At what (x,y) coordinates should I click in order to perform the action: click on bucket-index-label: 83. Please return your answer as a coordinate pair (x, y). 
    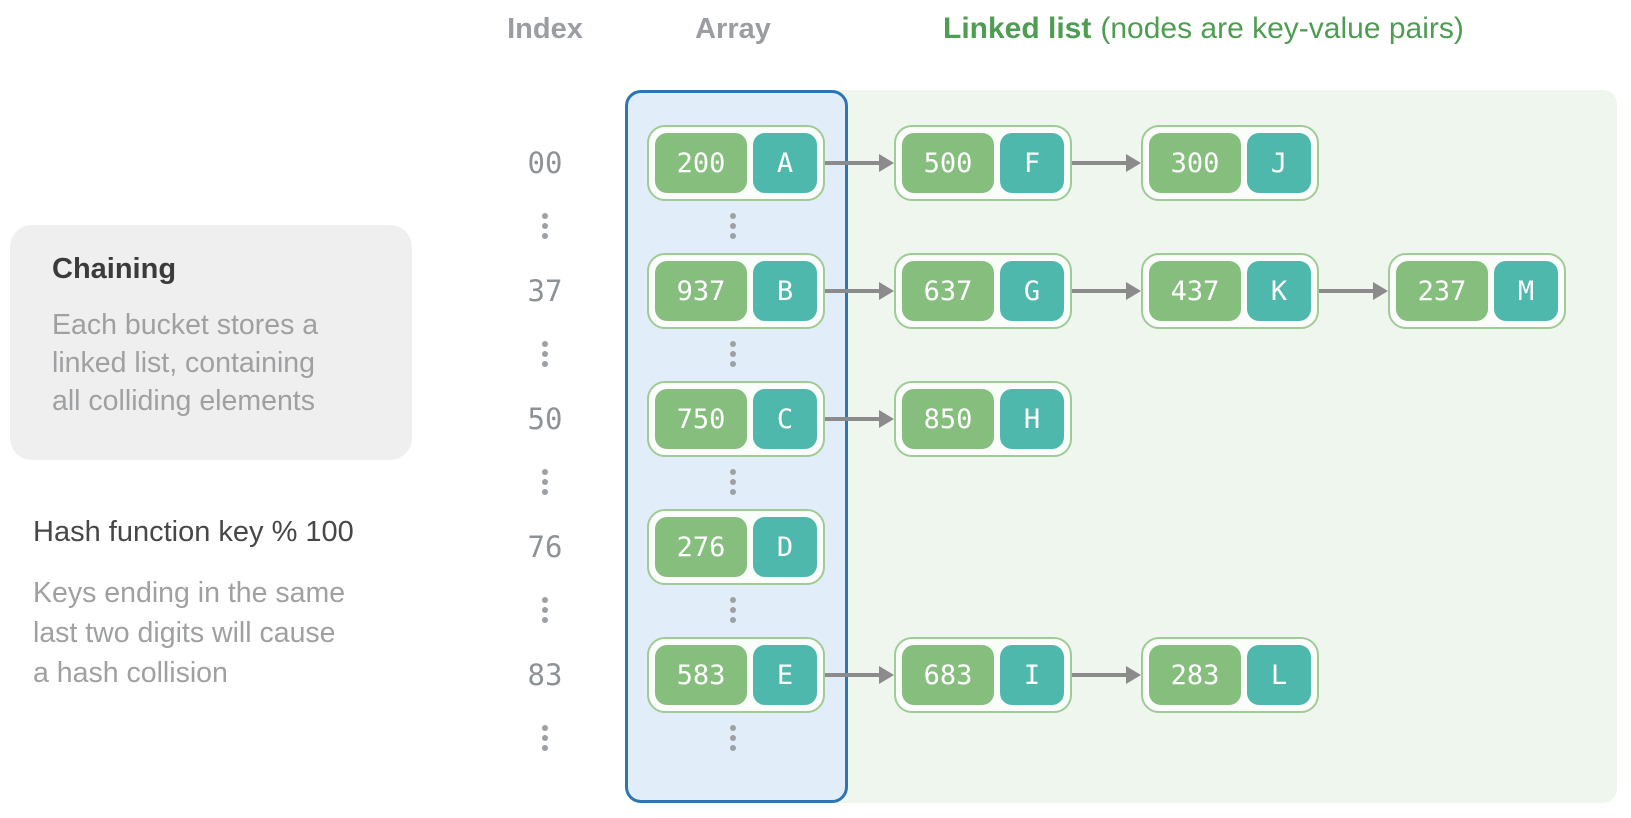
    Looking at the image, I should click on (545, 675).